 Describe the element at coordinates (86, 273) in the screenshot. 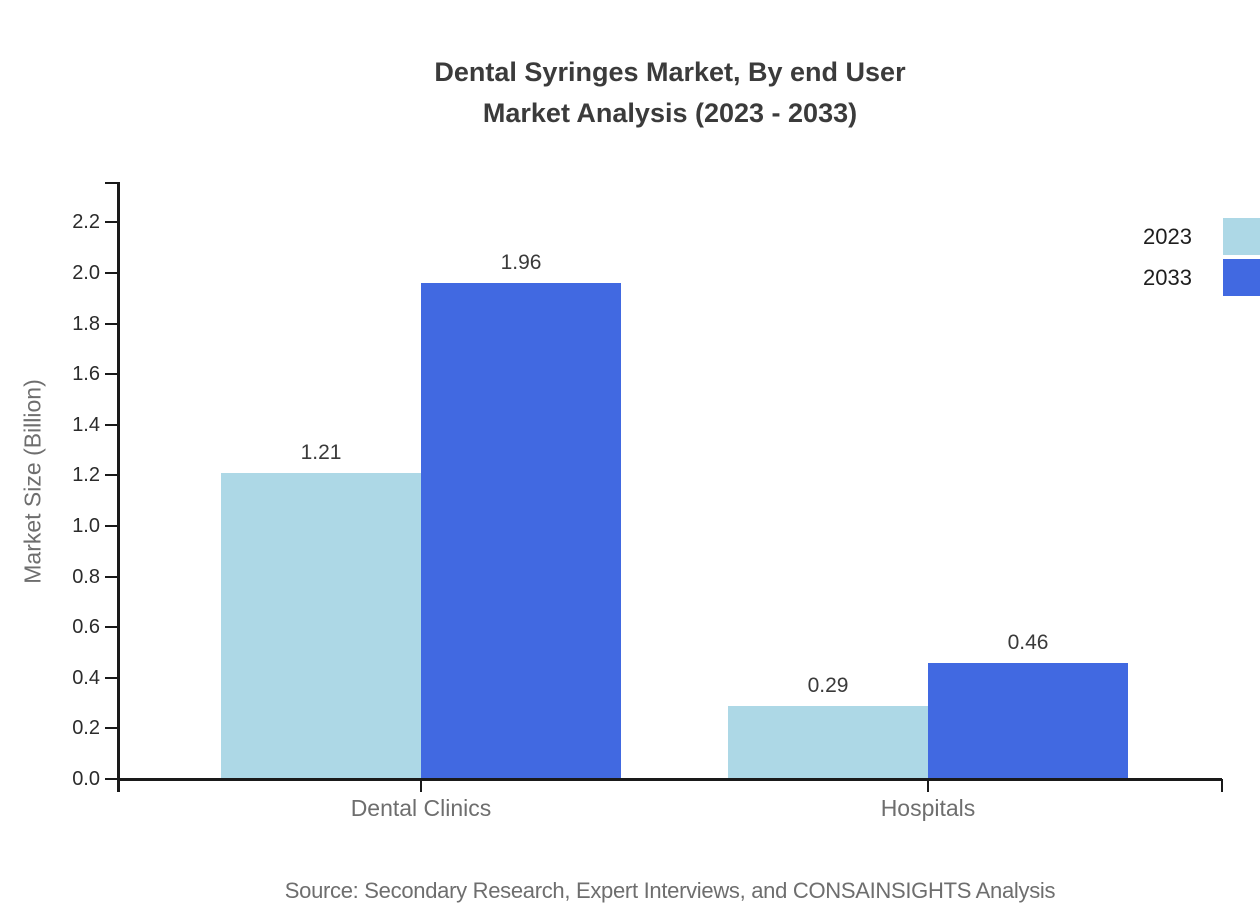

I see `y-tick-label: 2.0` at that location.